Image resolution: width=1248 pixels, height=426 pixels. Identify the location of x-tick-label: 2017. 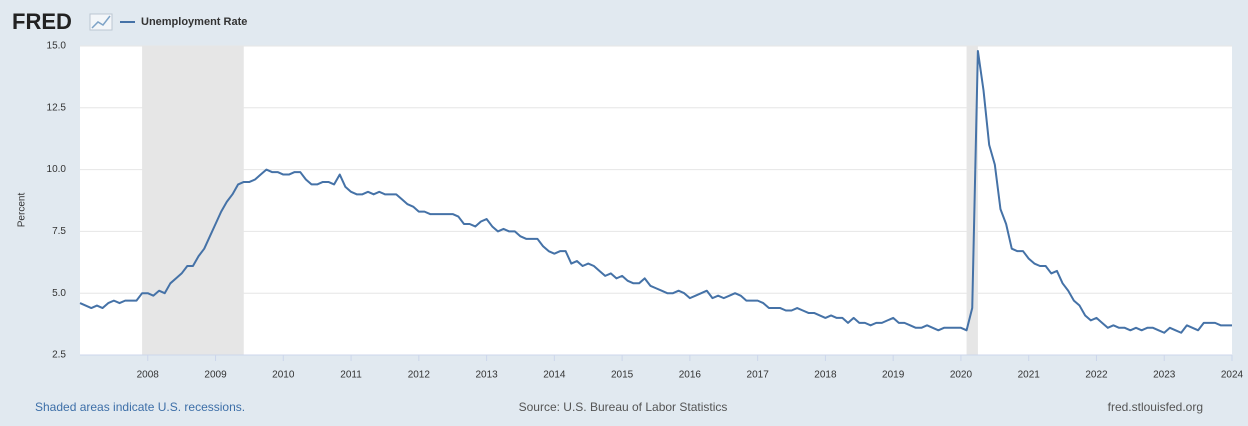
(758, 375).